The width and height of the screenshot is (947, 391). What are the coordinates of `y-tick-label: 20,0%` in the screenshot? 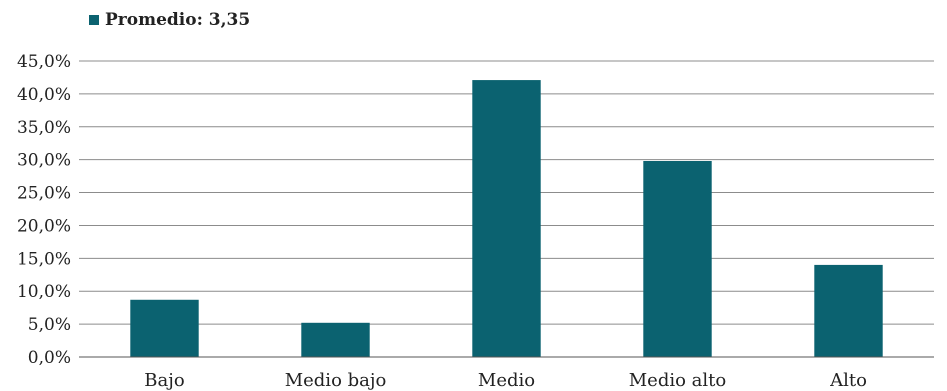 It's located at (44, 226).